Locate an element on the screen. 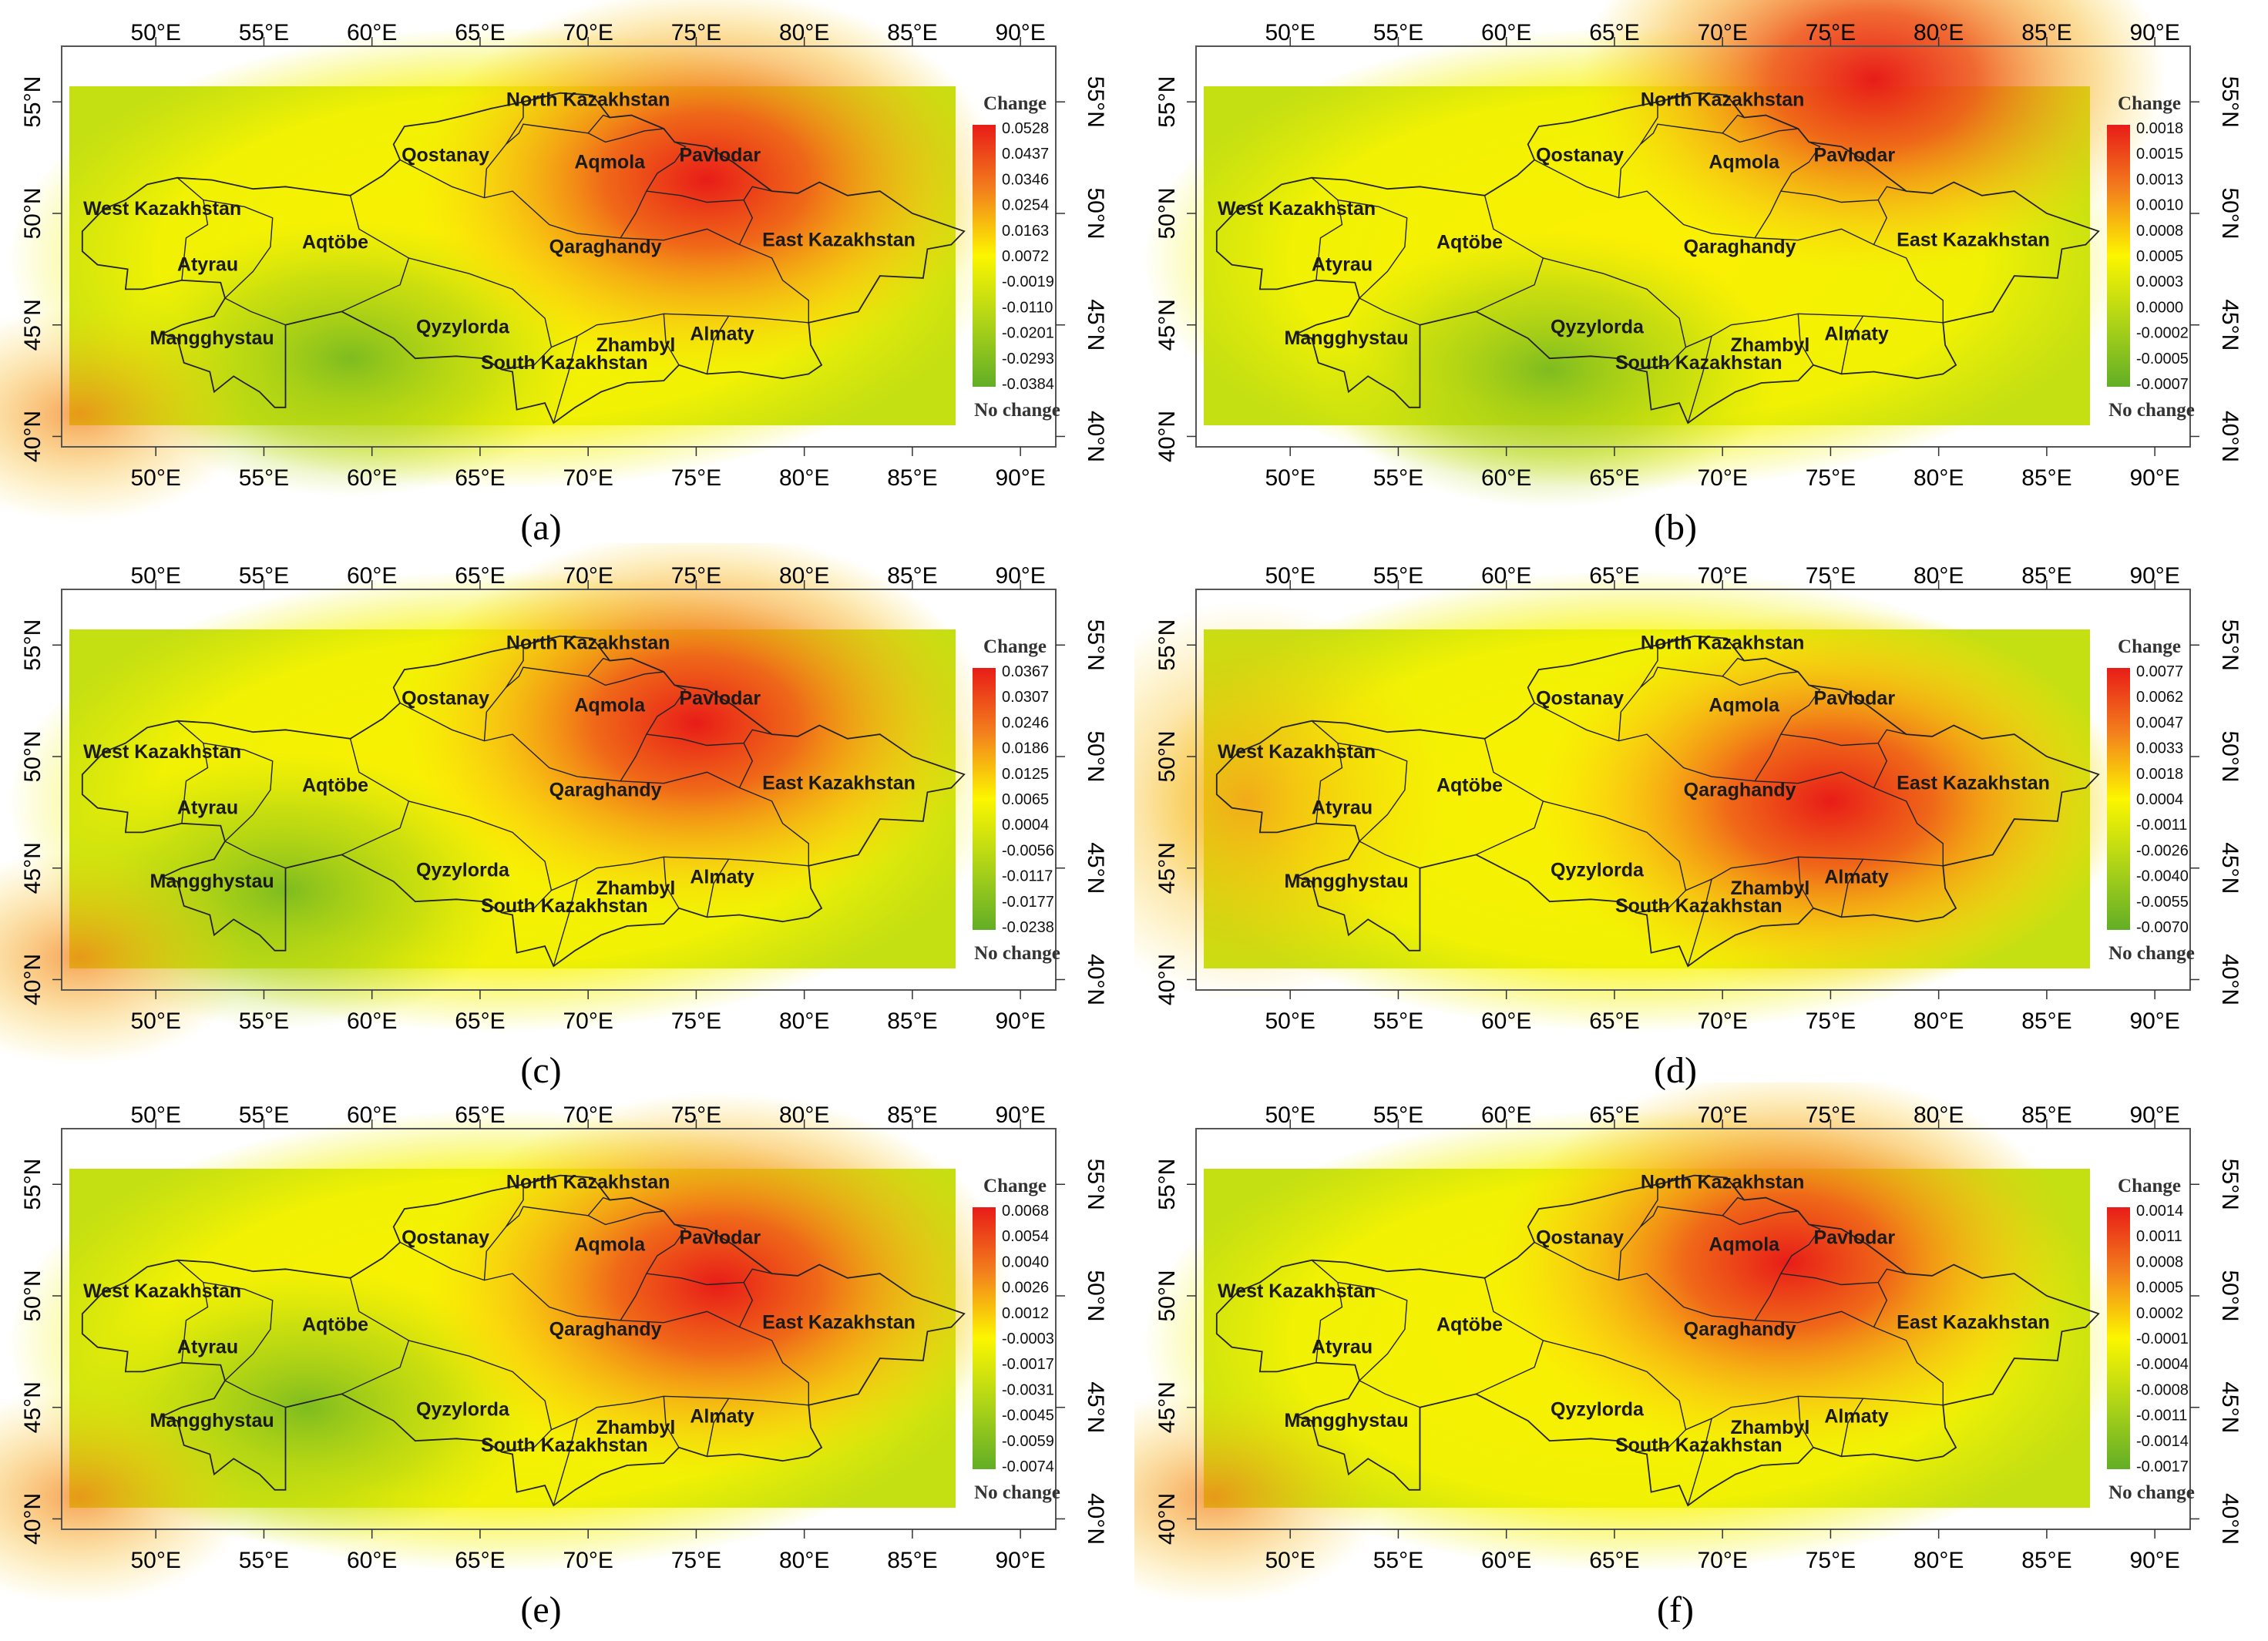 Image resolution: width=2268 pixels, height=1641 pixels. legend-tick: -0.0238 is located at coordinates (1028, 927).